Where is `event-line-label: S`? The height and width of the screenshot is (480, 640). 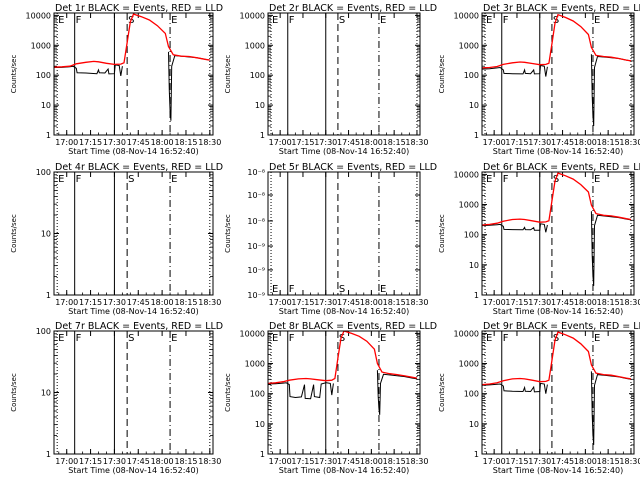
event-line-label: S is located at coordinates (342, 20).